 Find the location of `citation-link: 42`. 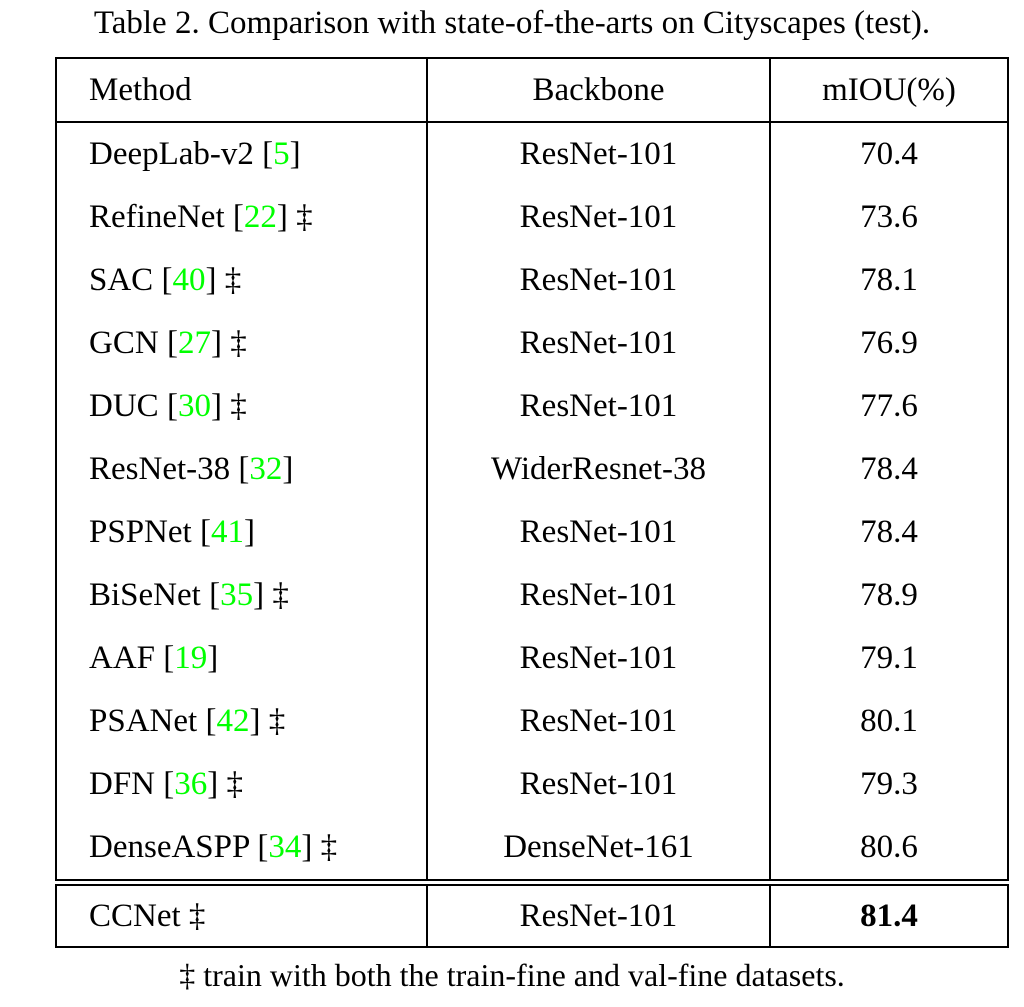

citation-link: 42 is located at coordinates (233, 721).